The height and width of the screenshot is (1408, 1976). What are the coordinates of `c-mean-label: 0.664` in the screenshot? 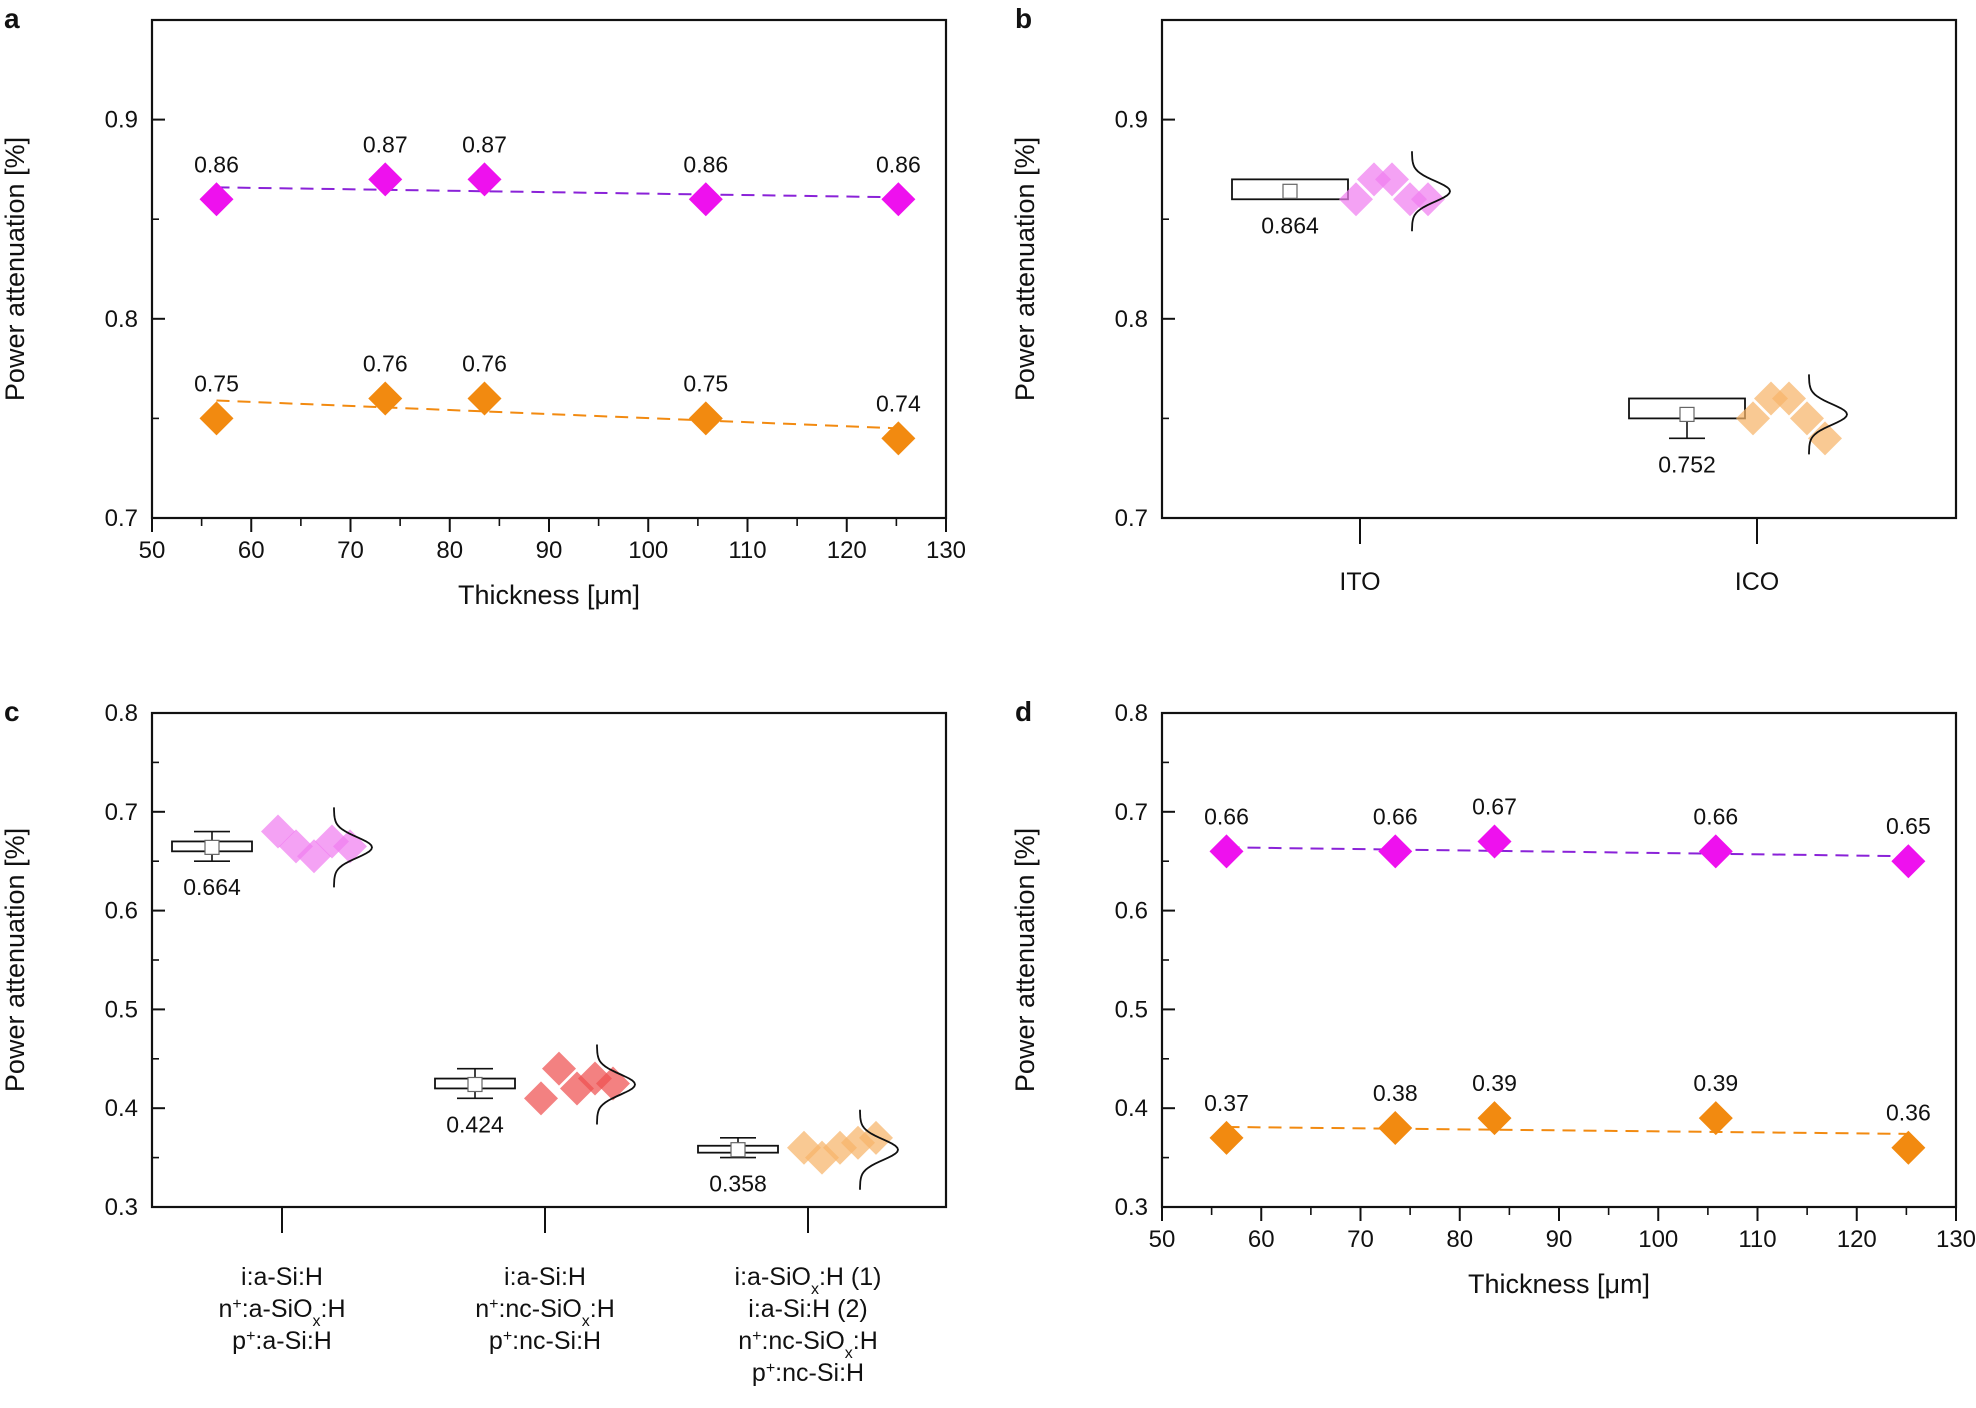 It's located at (212, 887).